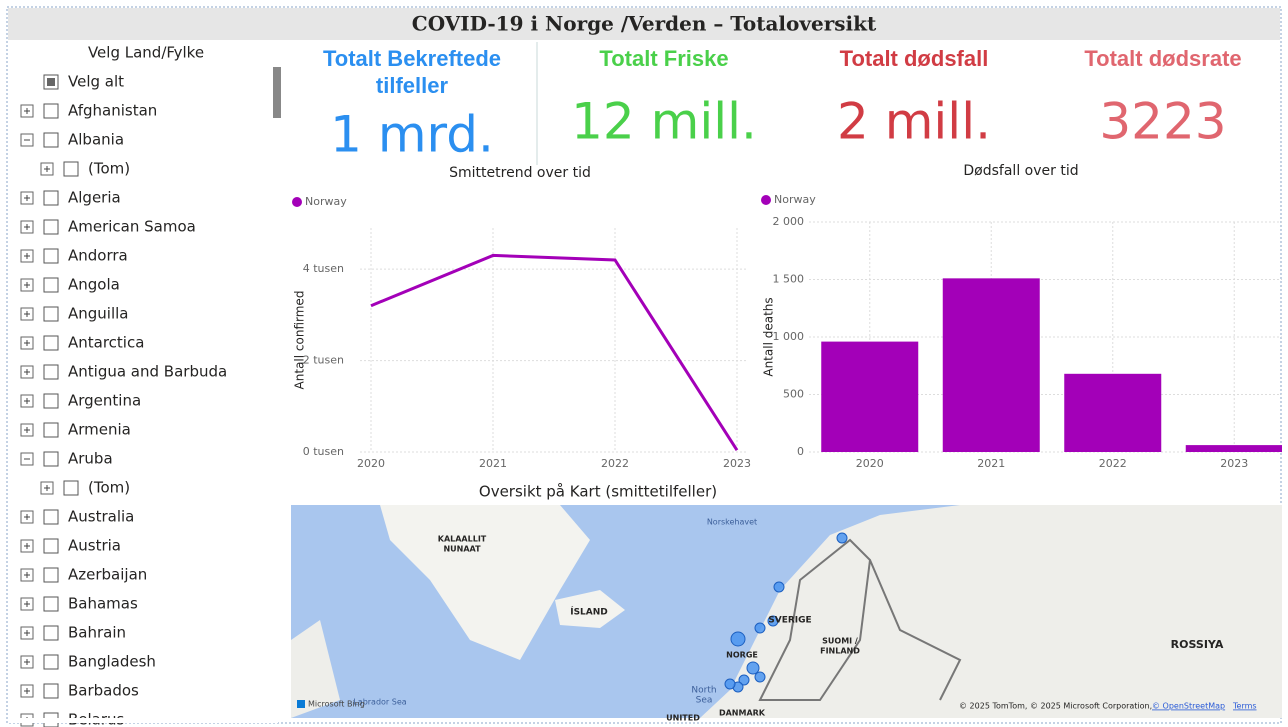 The height and width of the screenshot is (727, 1288). What do you see at coordinates (323, 268) in the screenshot?
I see `y-tick-label: 4 tusen` at bounding box center [323, 268].